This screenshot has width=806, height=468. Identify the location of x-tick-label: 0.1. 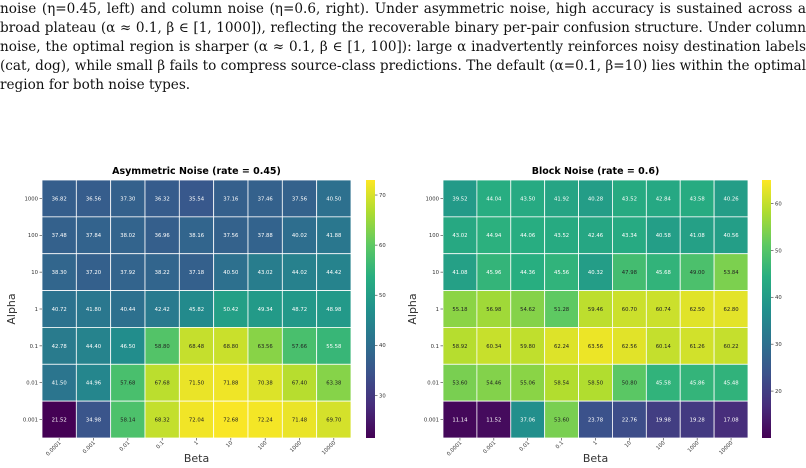
(160, 445).